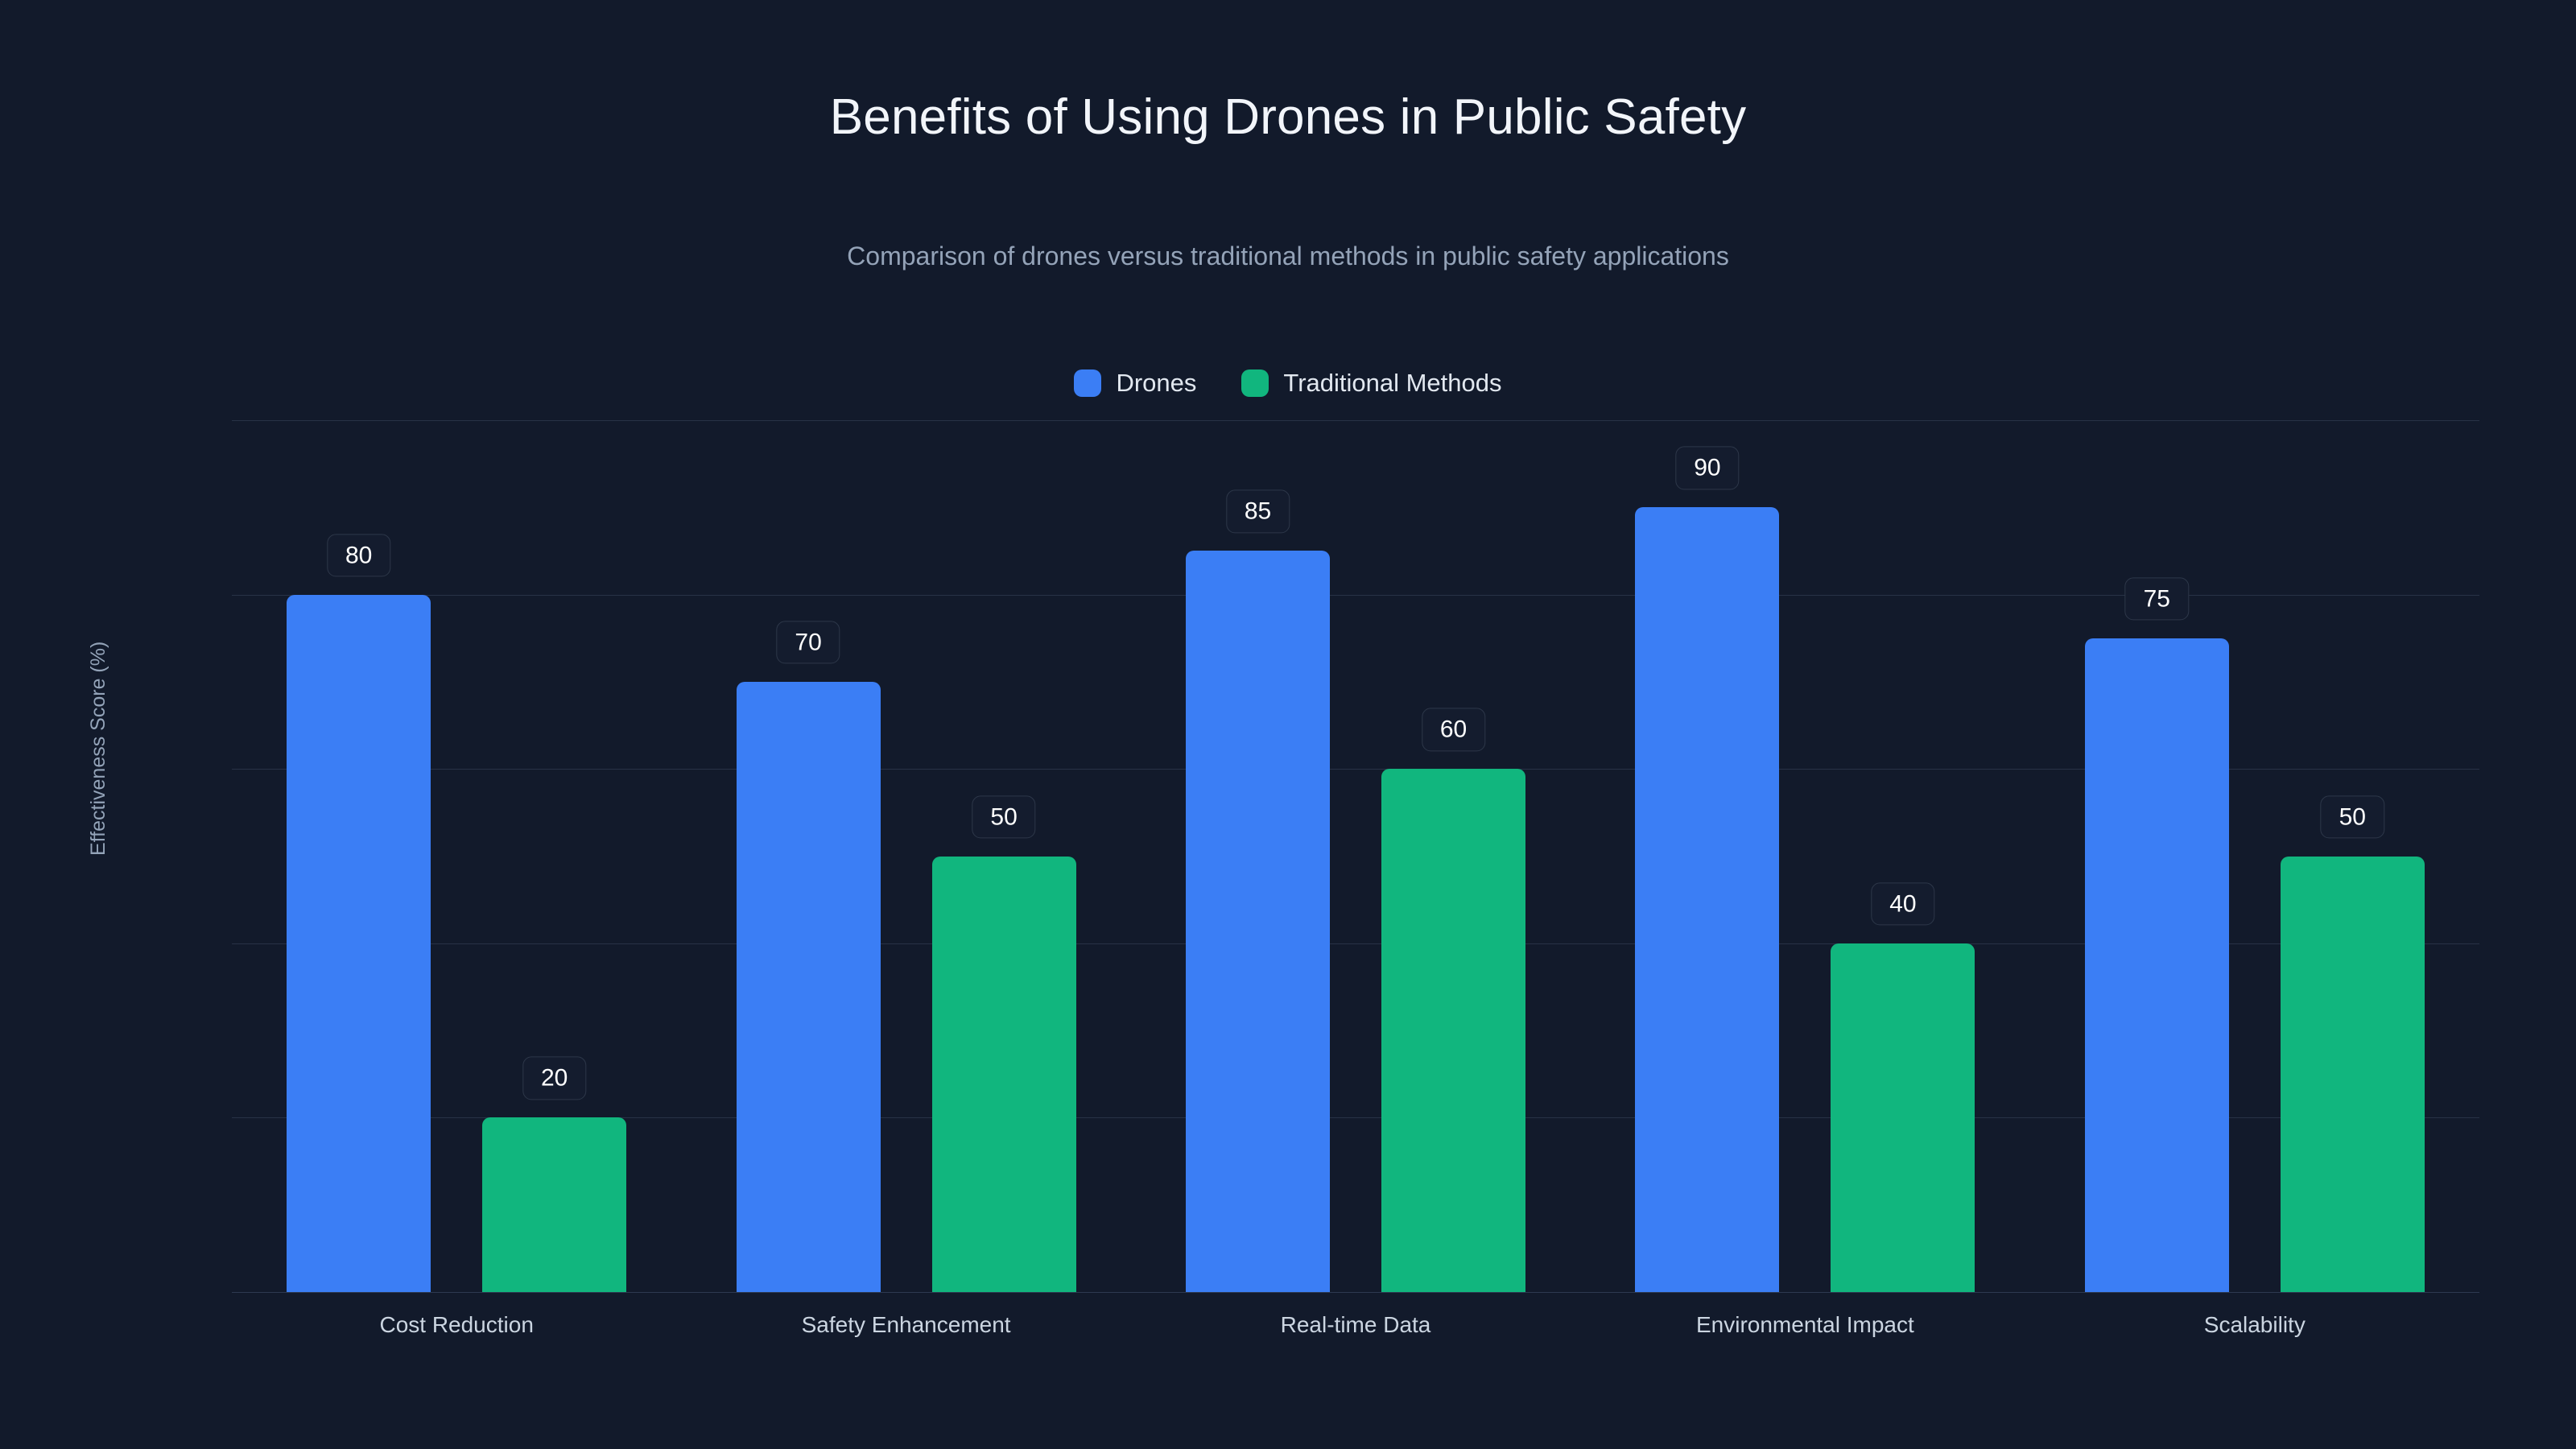  Describe the element at coordinates (359, 555) in the screenshot. I see `bar-value-label: 80` at that location.